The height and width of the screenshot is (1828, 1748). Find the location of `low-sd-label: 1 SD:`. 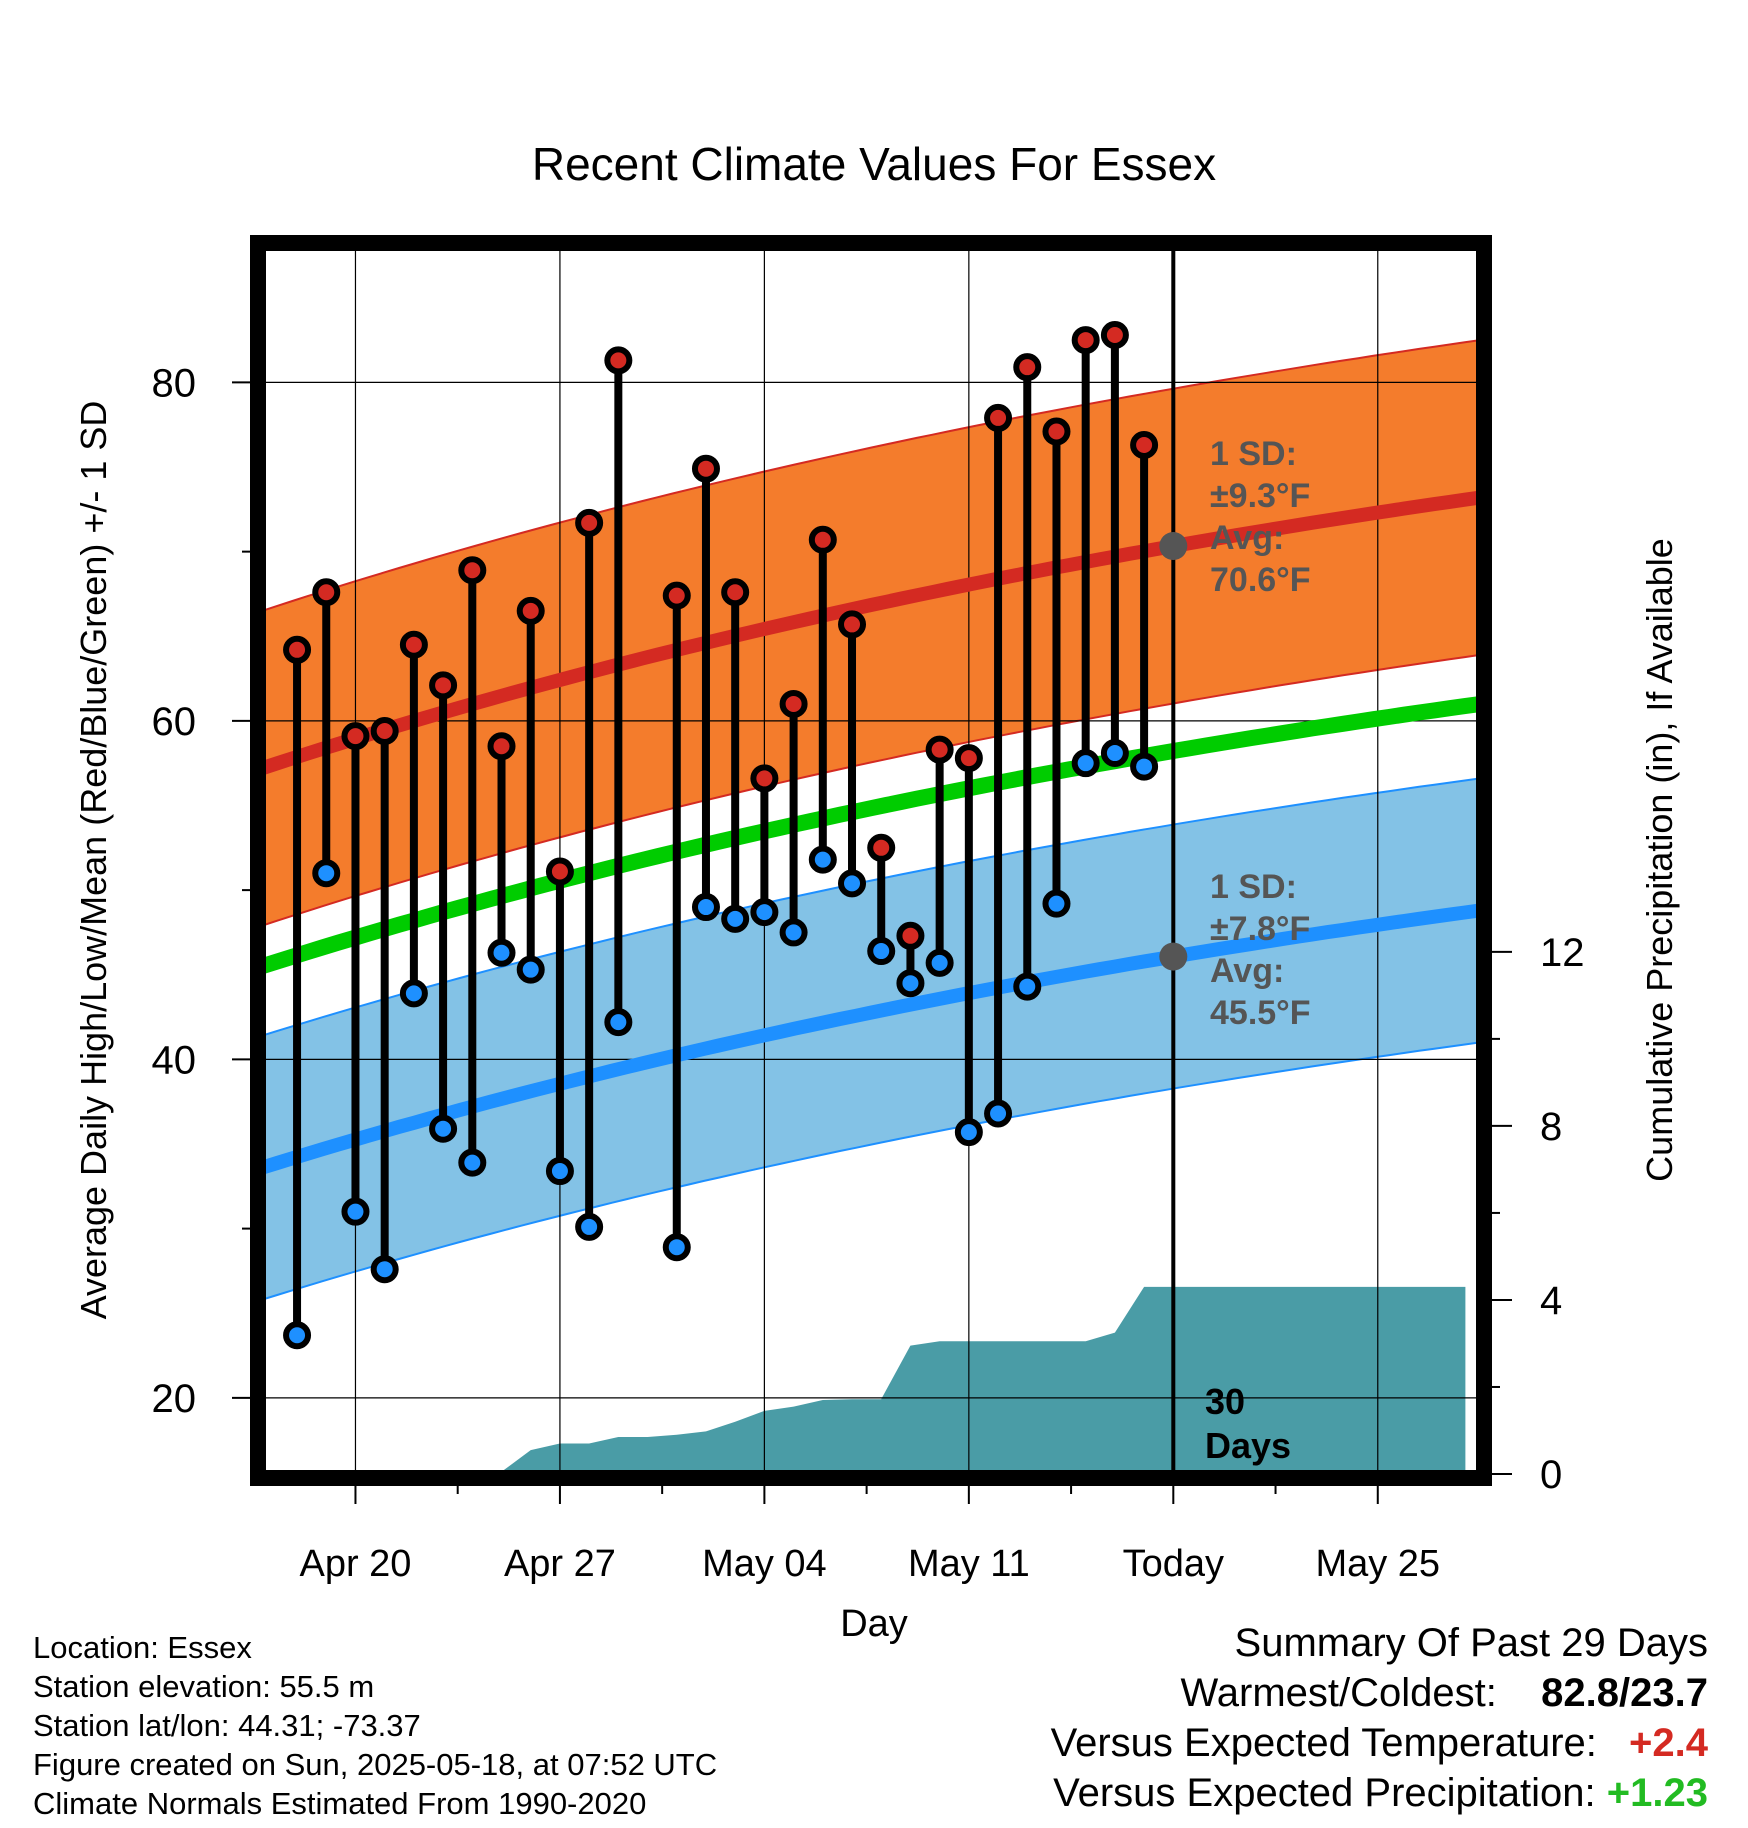

low-sd-label: 1 SD: is located at coordinates (1253, 887).